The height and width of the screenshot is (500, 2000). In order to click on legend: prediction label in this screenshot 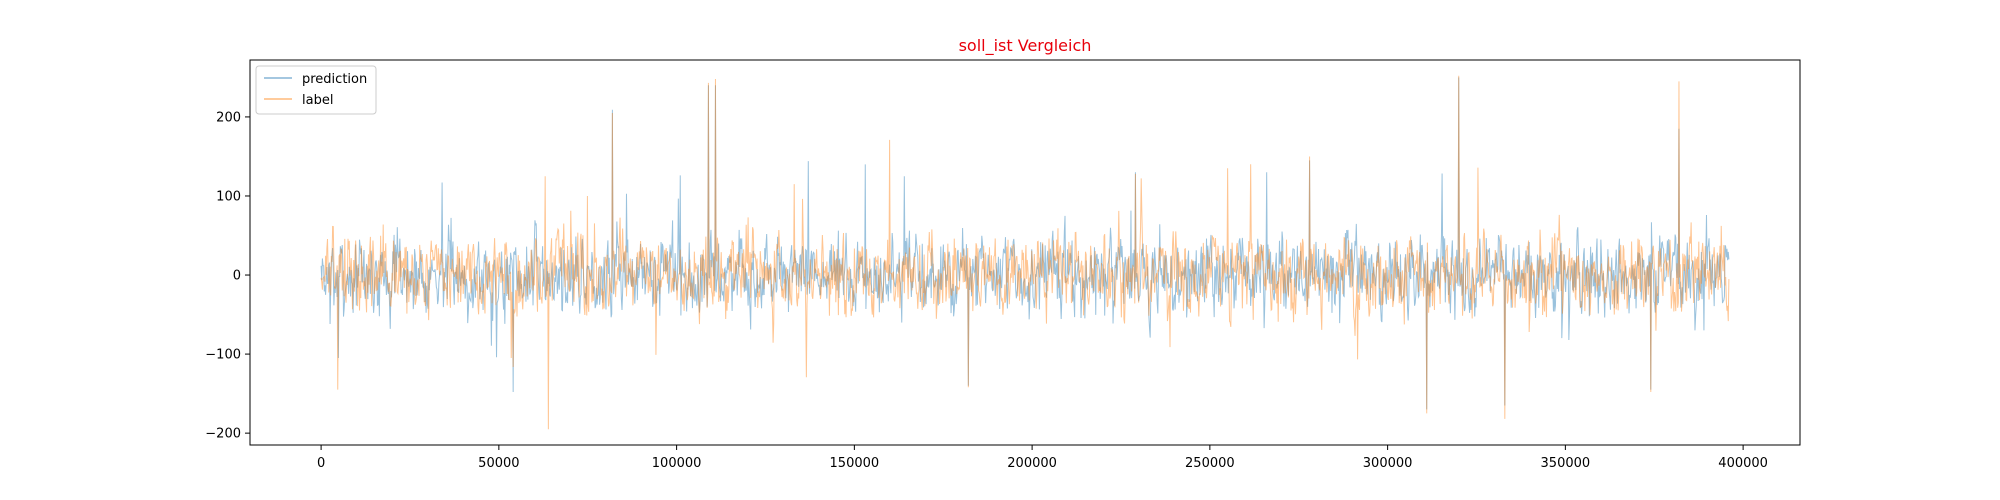, I will do `click(316, 90)`.